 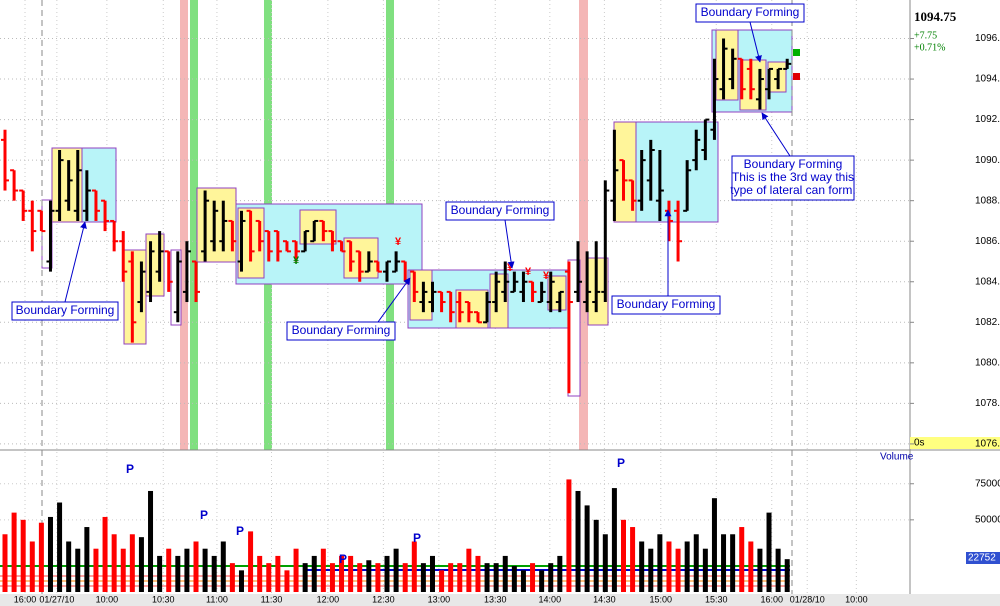 I want to click on x-tick-label: 11:30, so click(x=272, y=599).